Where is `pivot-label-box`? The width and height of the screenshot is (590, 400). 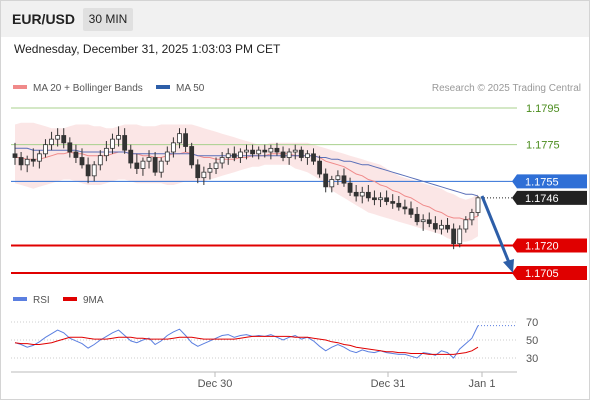
pivot-label-box is located at coordinates (549, 181).